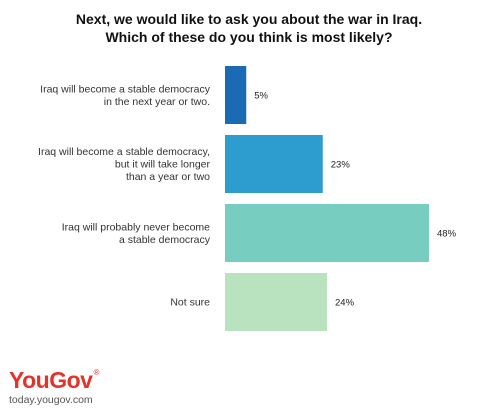 The width and height of the screenshot is (499, 414). Describe the element at coordinates (345, 303) in the screenshot. I see `value-label: 24%` at that location.